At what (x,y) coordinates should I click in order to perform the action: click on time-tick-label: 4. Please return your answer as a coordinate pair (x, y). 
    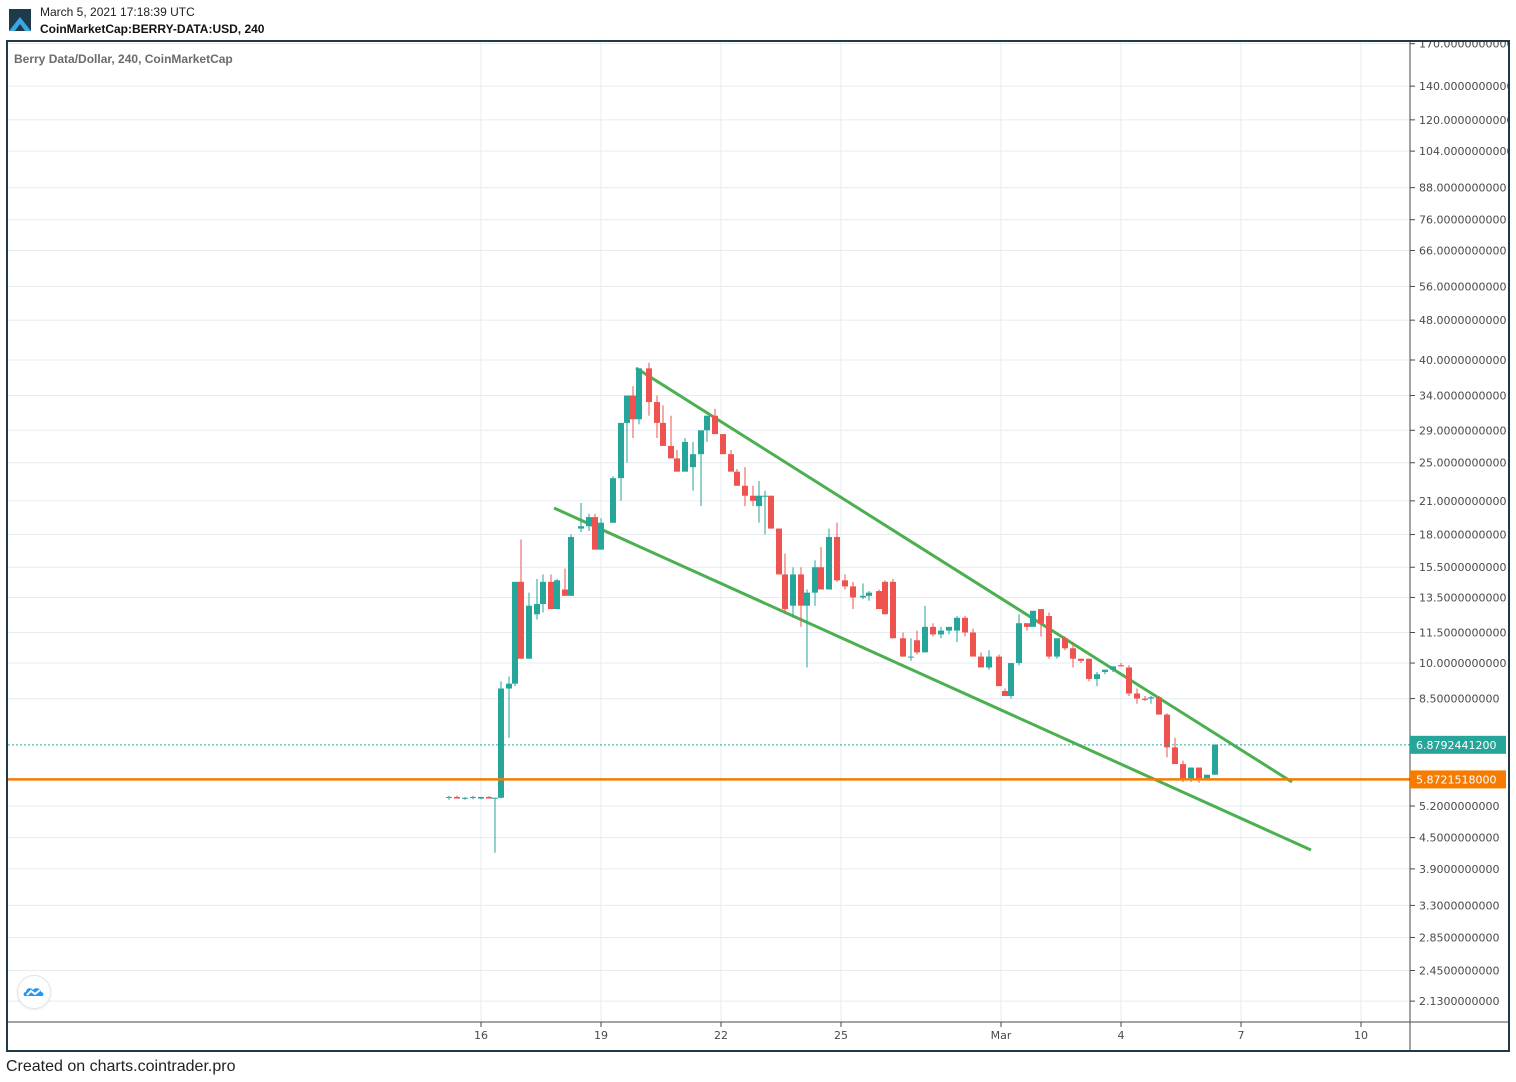
    Looking at the image, I should click on (1121, 1035).